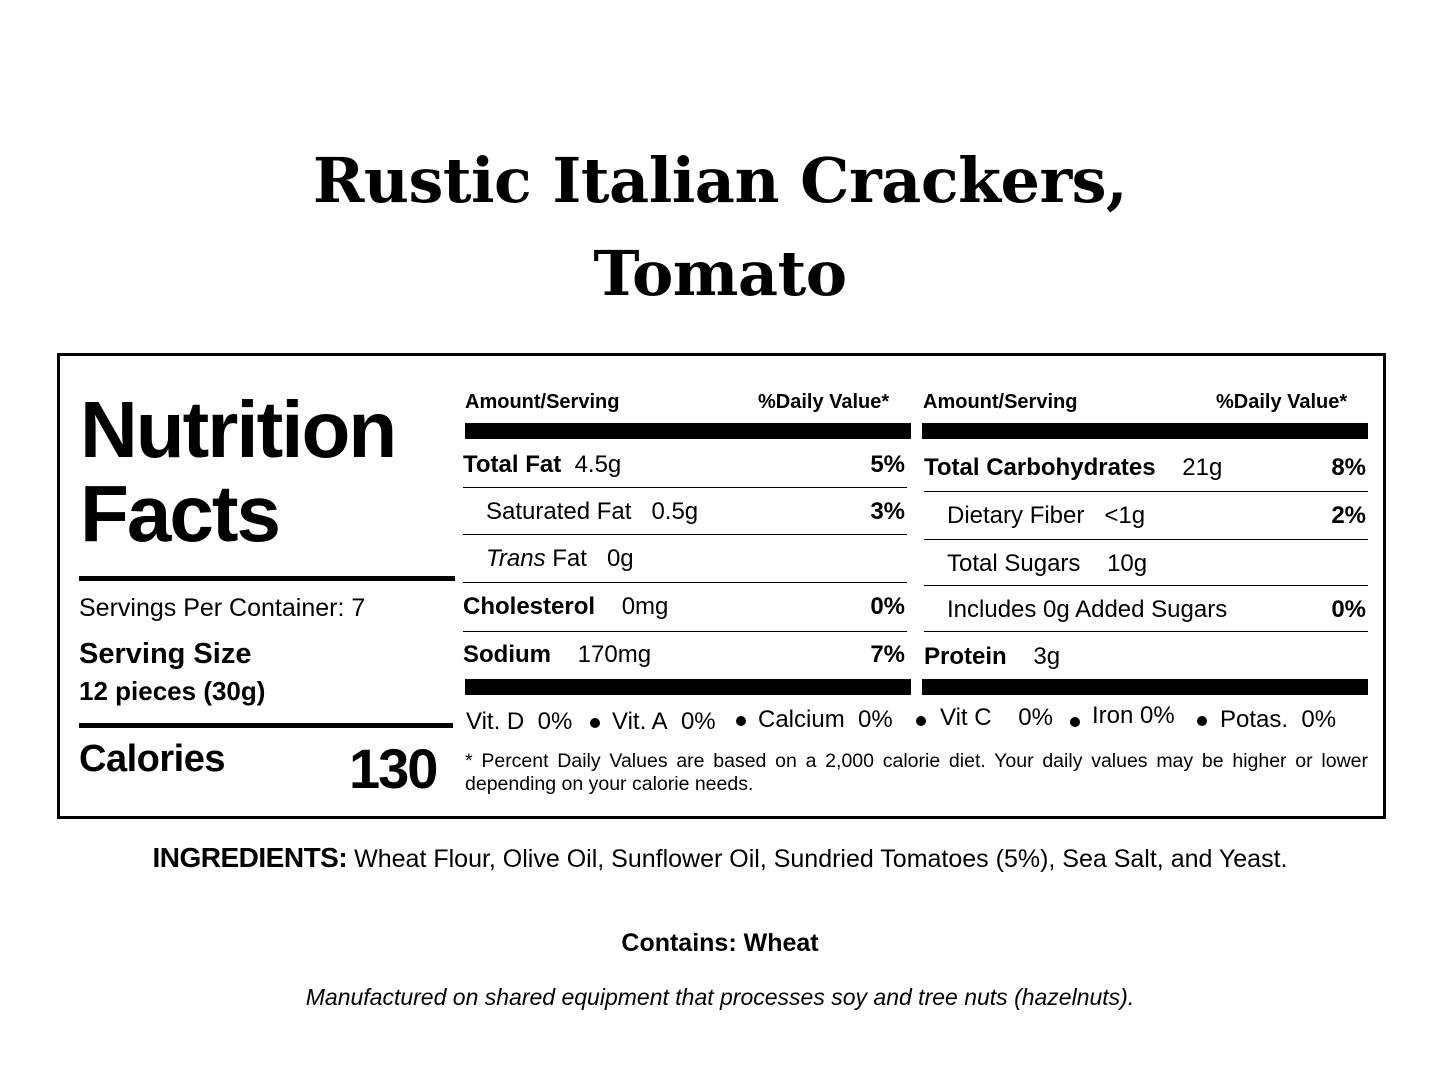 This screenshot has width=1440, height=1080. I want to click on nutrient-name-italic: Trans, so click(516, 558).